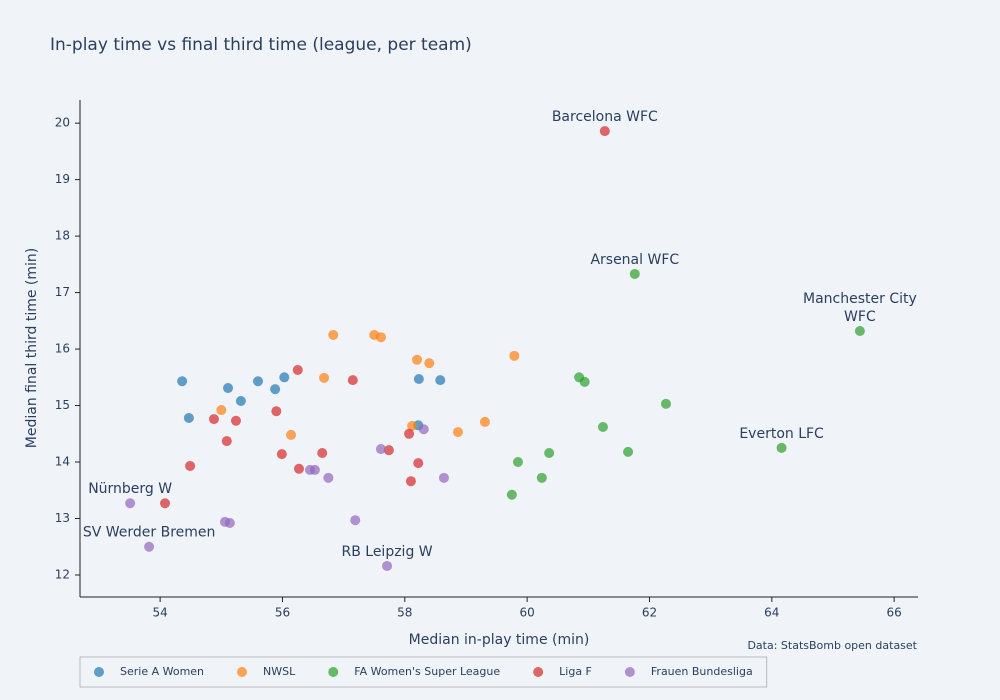  I want to click on x-tick-label: 54, so click(159, 613).